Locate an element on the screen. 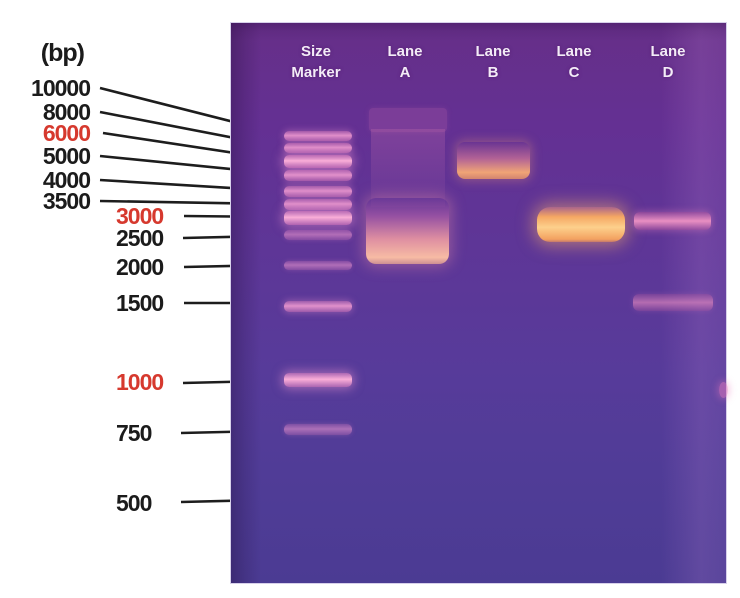 The image size is (740, 598). lane-header-line2: A is located at coordinates (405, 72).